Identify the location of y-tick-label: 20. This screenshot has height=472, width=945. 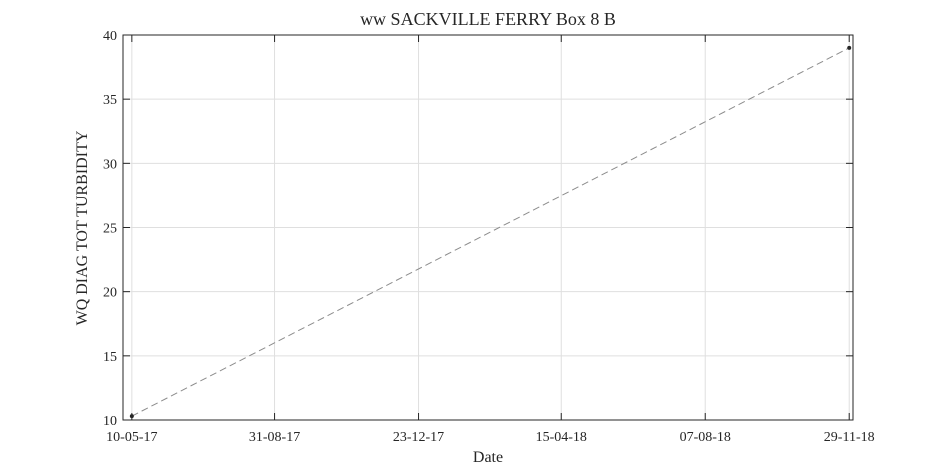
(110, 293).